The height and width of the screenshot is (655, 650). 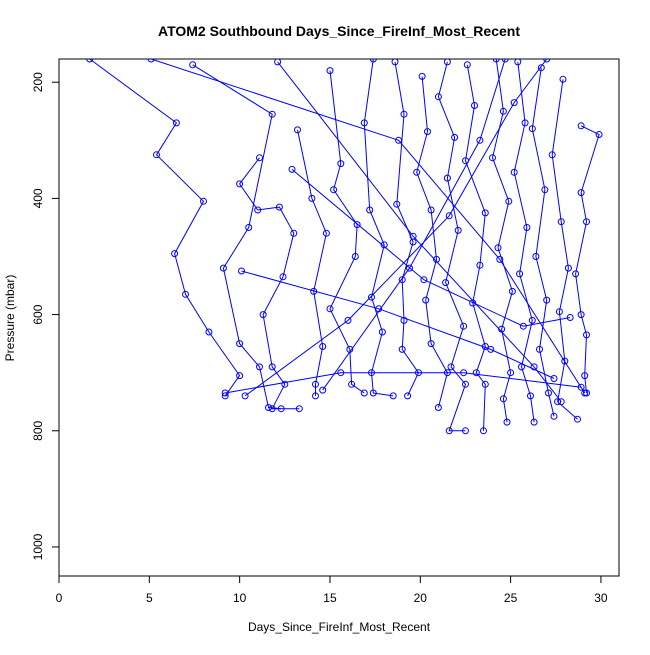 What do you see at coordinates (240, 598) in the screenshot?
I see `x-tick-label: 10` at bounding box center [240, 598].